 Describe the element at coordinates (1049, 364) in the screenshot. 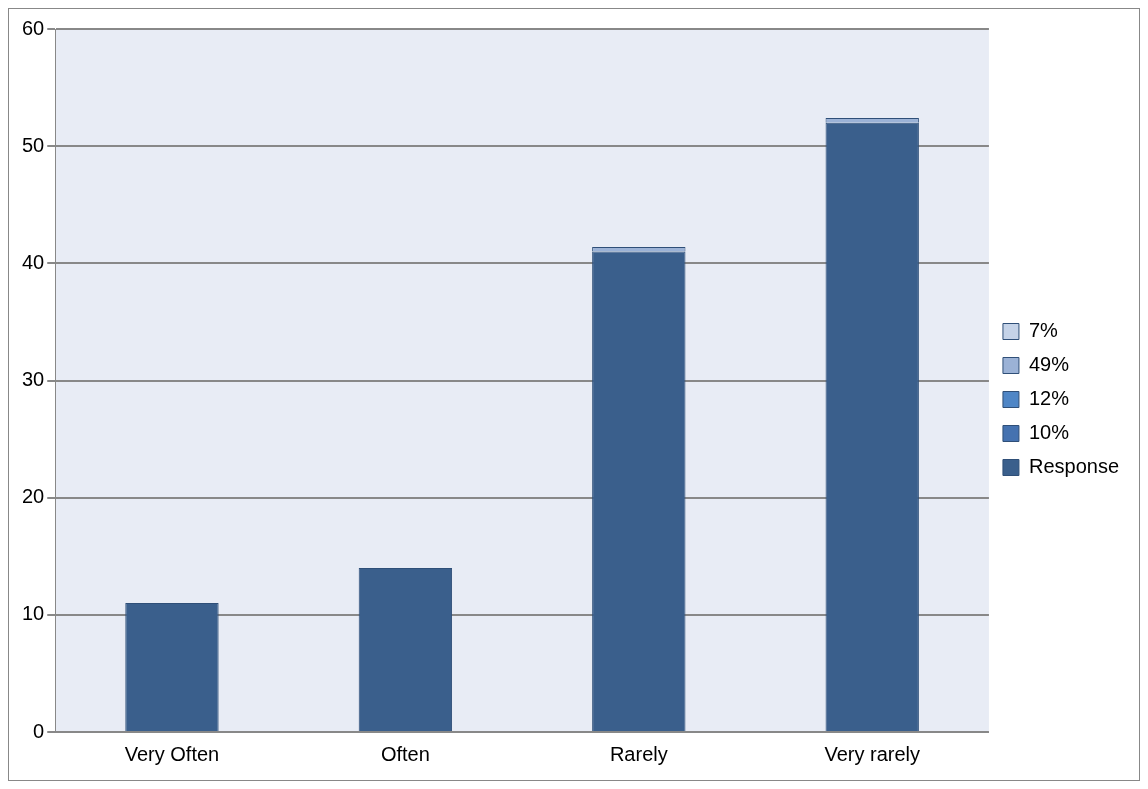

I see `legend-label: 49%` at that location.